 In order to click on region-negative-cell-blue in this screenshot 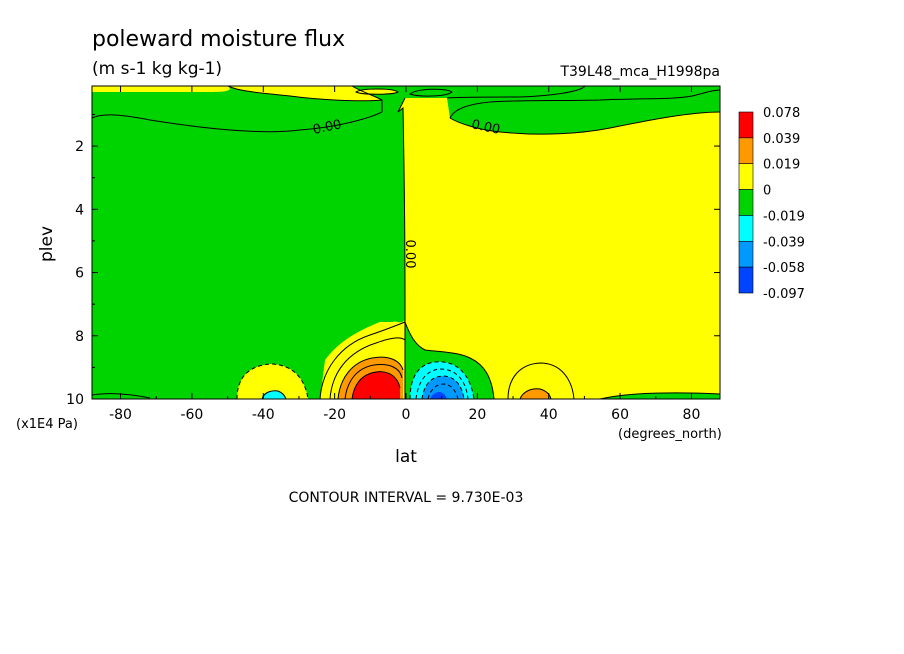, I will do `click(443, 387)`.